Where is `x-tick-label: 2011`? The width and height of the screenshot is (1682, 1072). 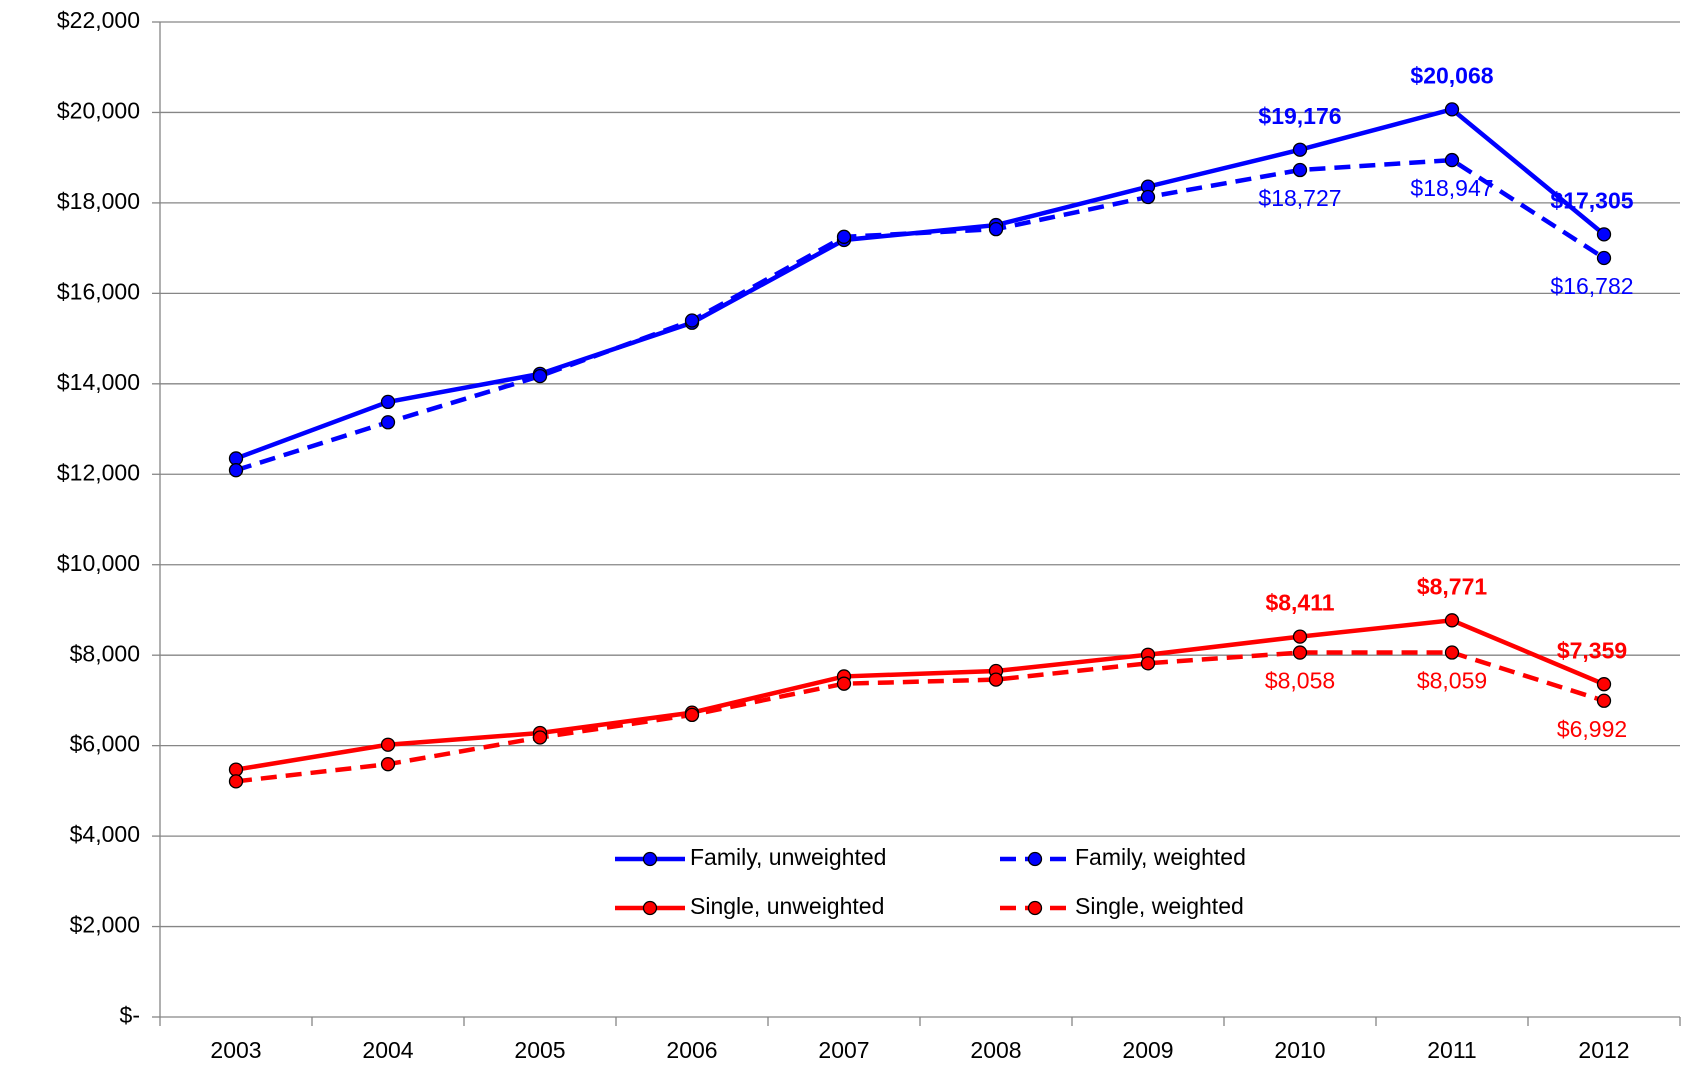
x-tick-label: 2011 is located at coordinates (1451, 1050).